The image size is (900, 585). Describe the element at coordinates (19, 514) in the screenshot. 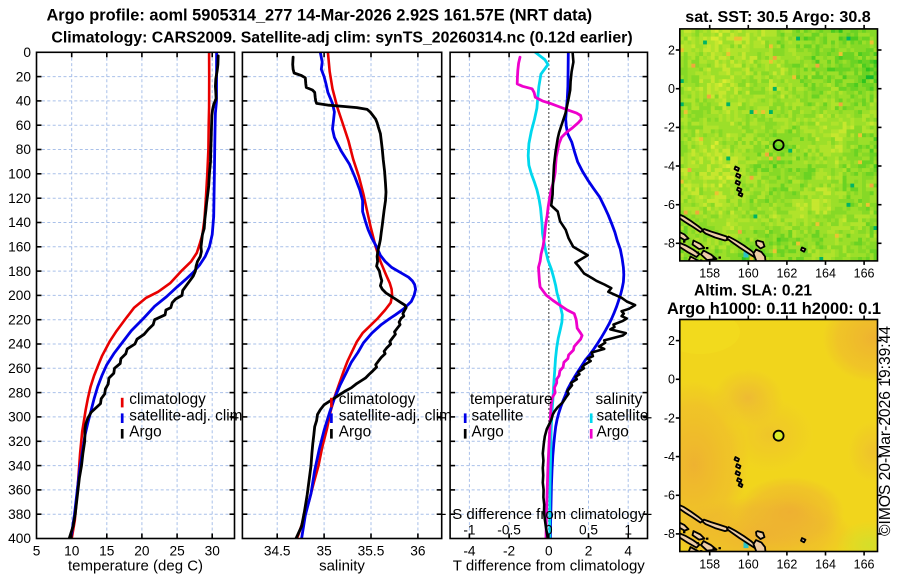

I see `svg-text: 380` at that location.